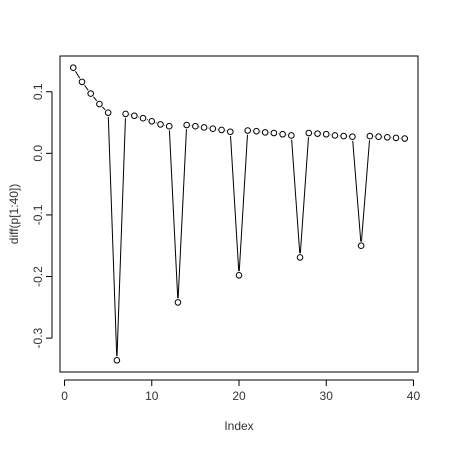  What do you see at coordinates (38, 153) in the screenshot?
I see `y-tick-label: 0.0` at bounding box center [38, 153].